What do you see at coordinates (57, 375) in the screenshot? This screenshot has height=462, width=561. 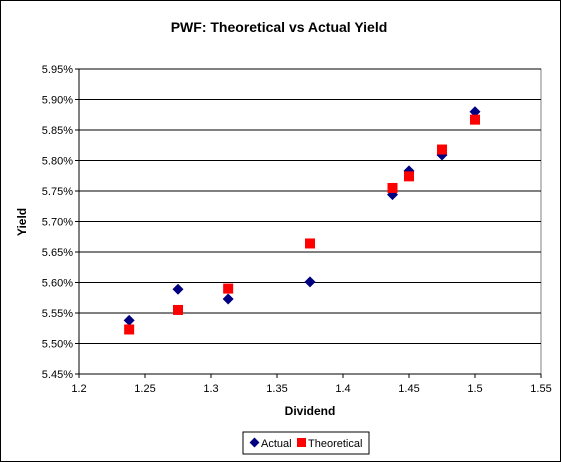 I see `y-tick-label: 5.45%` at bounding box center [57, 375].